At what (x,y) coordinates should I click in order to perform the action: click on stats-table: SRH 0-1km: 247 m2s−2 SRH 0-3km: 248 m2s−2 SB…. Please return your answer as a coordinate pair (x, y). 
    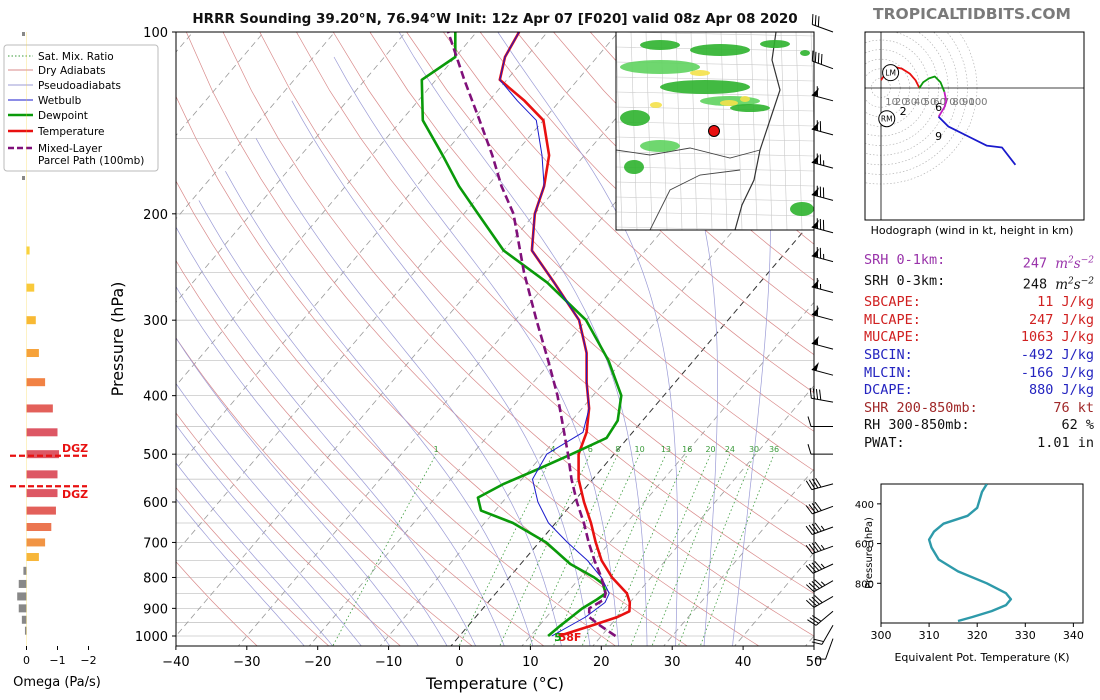
    Looking at the image, I should click on (979, 352).